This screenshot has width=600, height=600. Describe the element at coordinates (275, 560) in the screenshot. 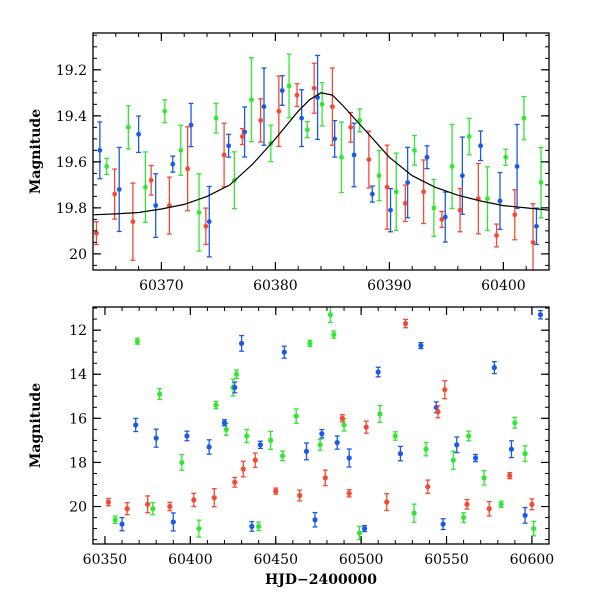

I see `bottom-x-tick-label: 60450` at that location.